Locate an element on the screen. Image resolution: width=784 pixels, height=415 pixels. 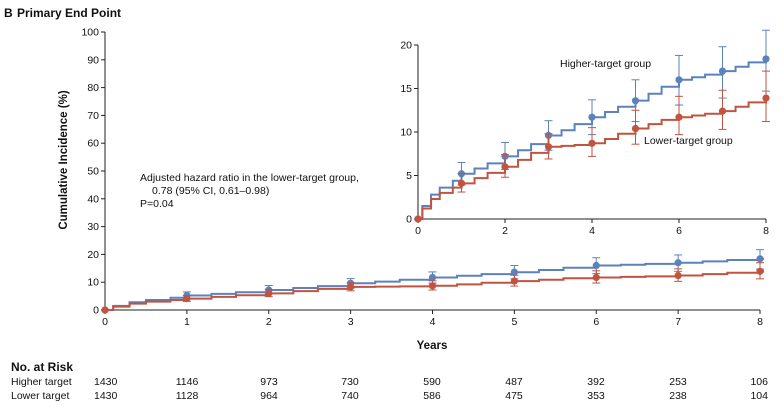
inset-y-tick-label: 20 is located at coordinates (406, 46).